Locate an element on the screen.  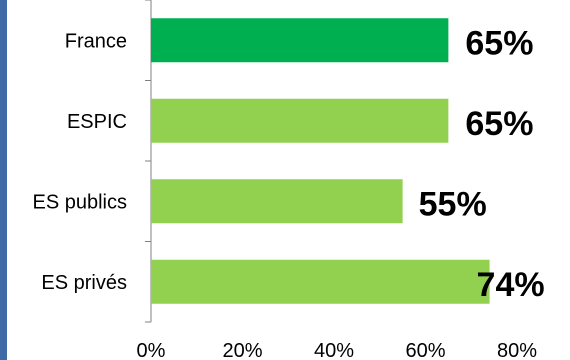
x-tick-labels: 0% 20% 40% 60% 80% is located at coordinates (337, 350).